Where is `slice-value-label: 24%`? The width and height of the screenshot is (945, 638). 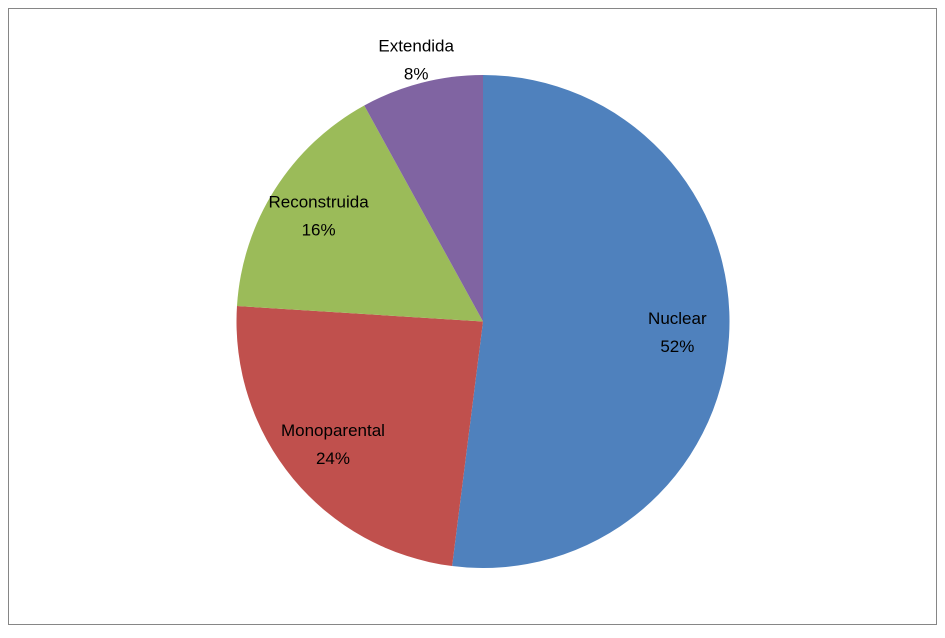 slice-value-label: 24% is located at coordinates (333, 458).